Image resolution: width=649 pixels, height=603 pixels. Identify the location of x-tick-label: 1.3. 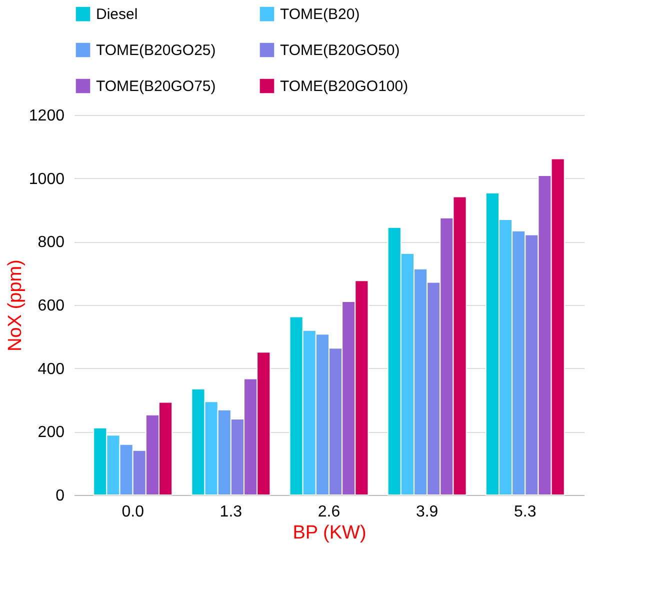
(231, 512).